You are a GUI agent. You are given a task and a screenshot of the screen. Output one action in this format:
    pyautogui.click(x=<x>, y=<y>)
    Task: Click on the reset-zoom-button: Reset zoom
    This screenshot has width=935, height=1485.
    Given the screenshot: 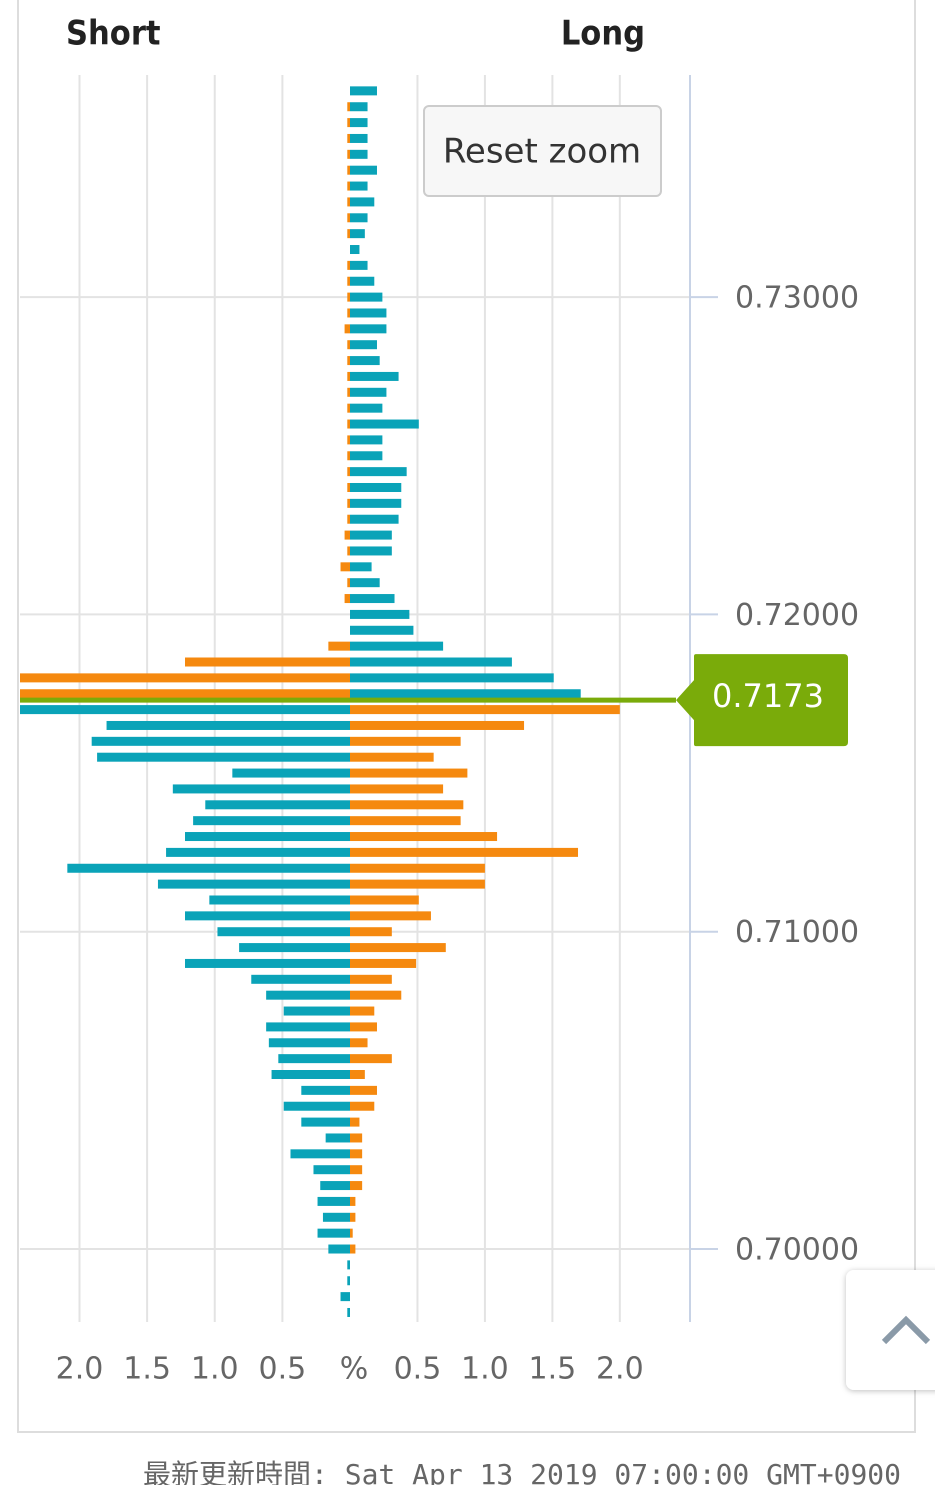 What is the action you would take?
    pyautogui.click(x=542, y=151)
    